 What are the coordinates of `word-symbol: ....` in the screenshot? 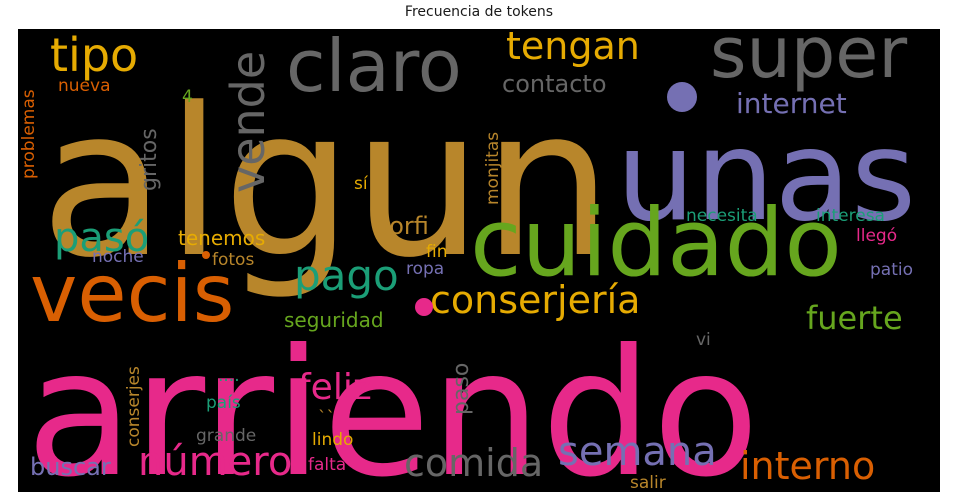 It's located at (229, 376).